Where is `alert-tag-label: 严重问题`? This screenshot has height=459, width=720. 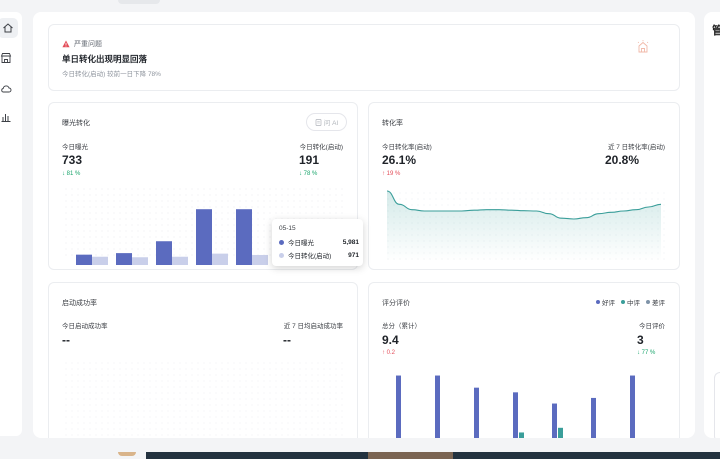 alert-tag-label: 严重问题 is located at coordinates (88, 44).